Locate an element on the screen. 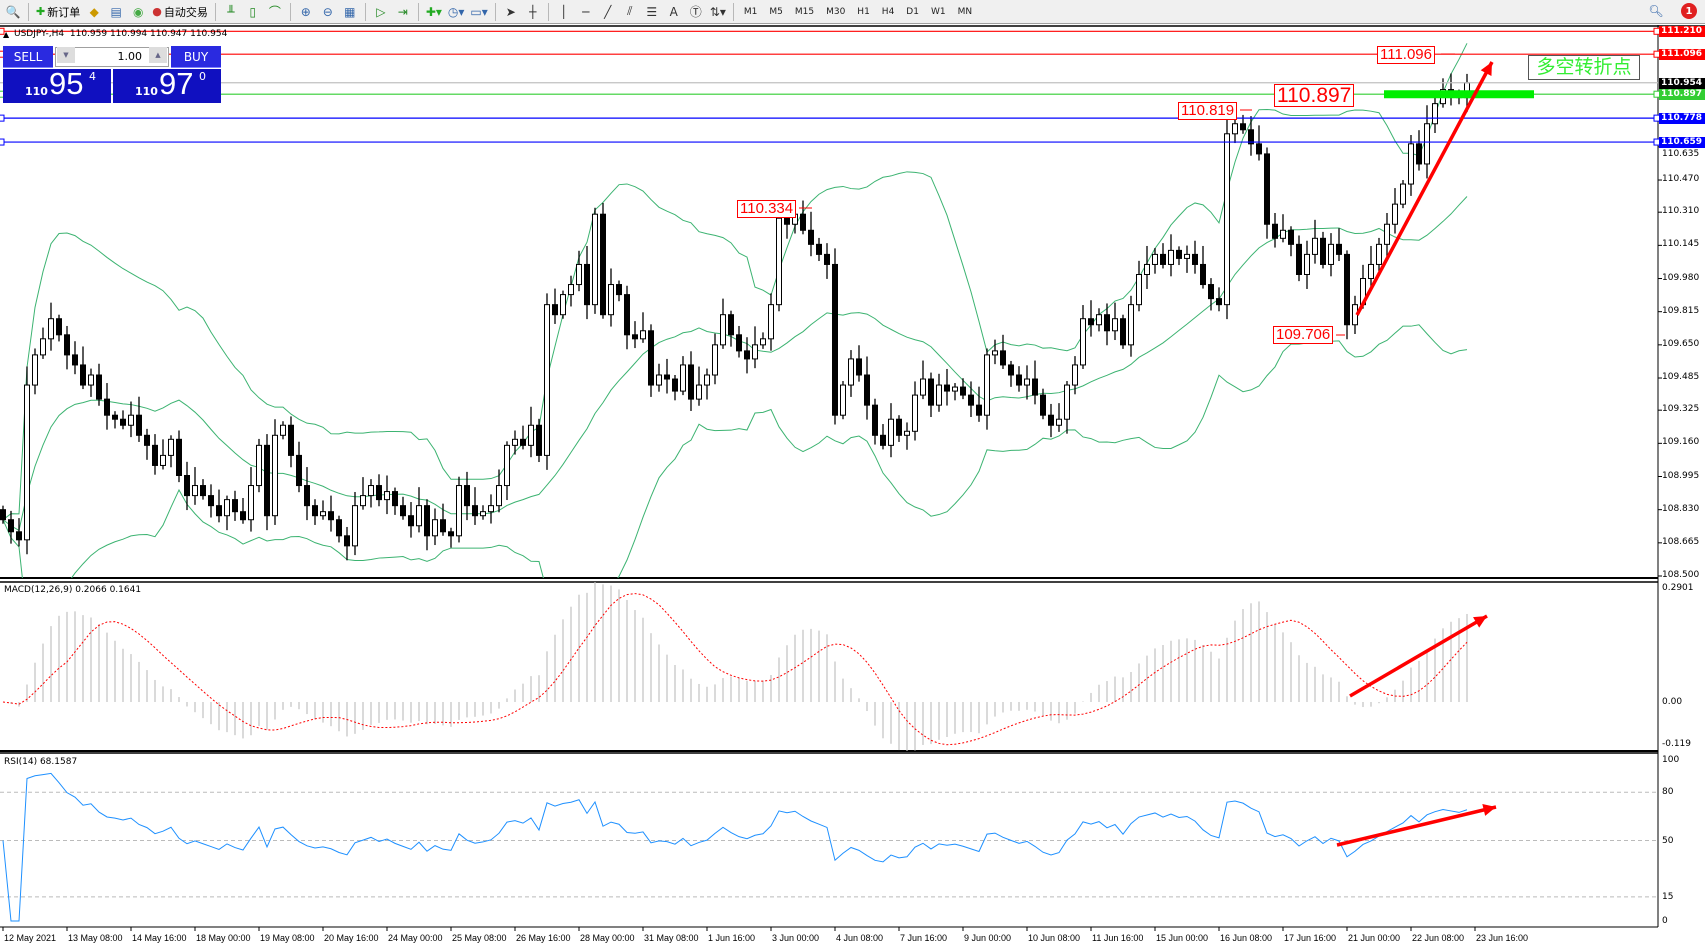 The image size is (1705, 947). lot-increase-icon: ▲ is located at coordinates (158, 55).